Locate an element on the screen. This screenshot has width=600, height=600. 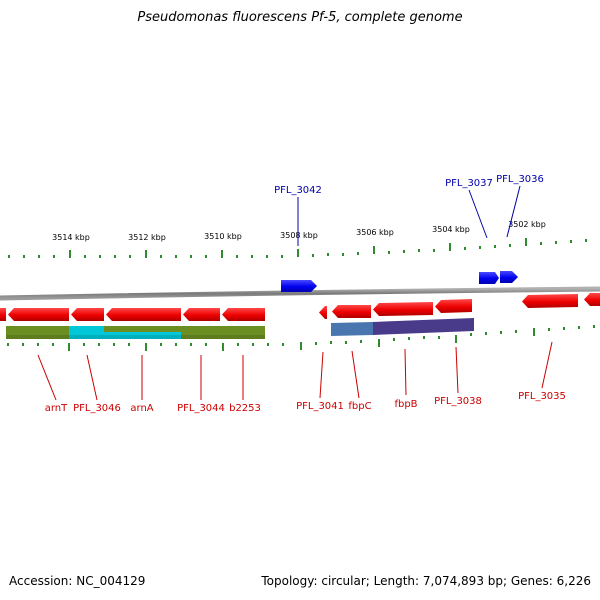
accession-info: Accession: NC_004129 is located at coordinates (77, 581).